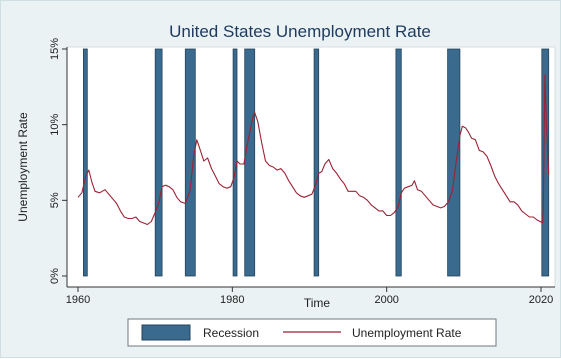 This screenshot has height=359, width=561. What do you see at coordinates (541, 300) in the screenshot?
I see `x-tick-label: 2020` at bounding box center [541, 300].